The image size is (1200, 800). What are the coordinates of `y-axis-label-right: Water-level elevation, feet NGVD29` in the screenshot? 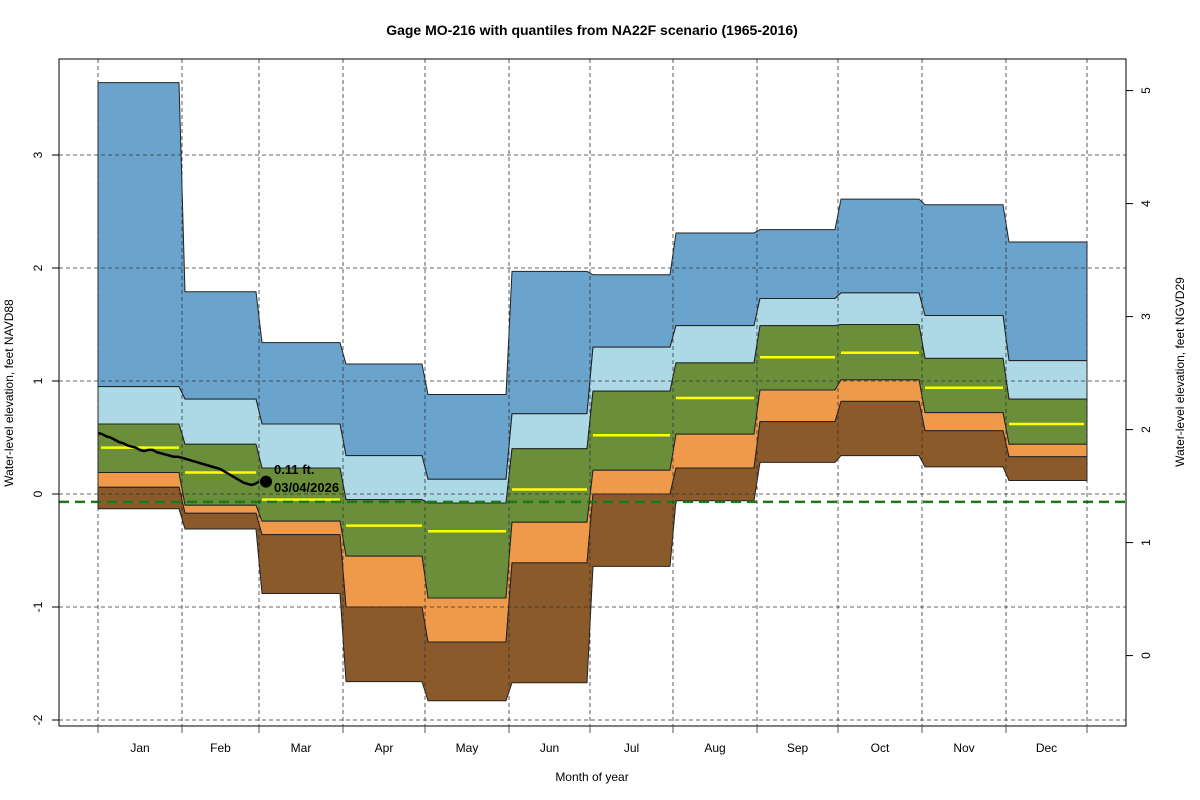 It's located at (1180, 372).